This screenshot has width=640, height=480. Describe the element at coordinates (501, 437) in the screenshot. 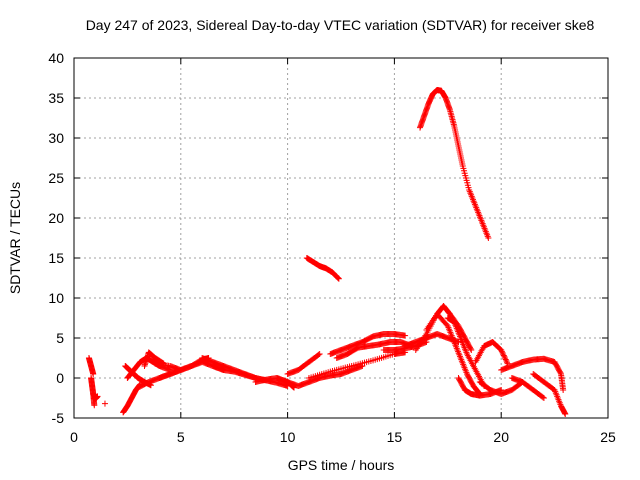

I see `x-tick-label: 20` at that location.